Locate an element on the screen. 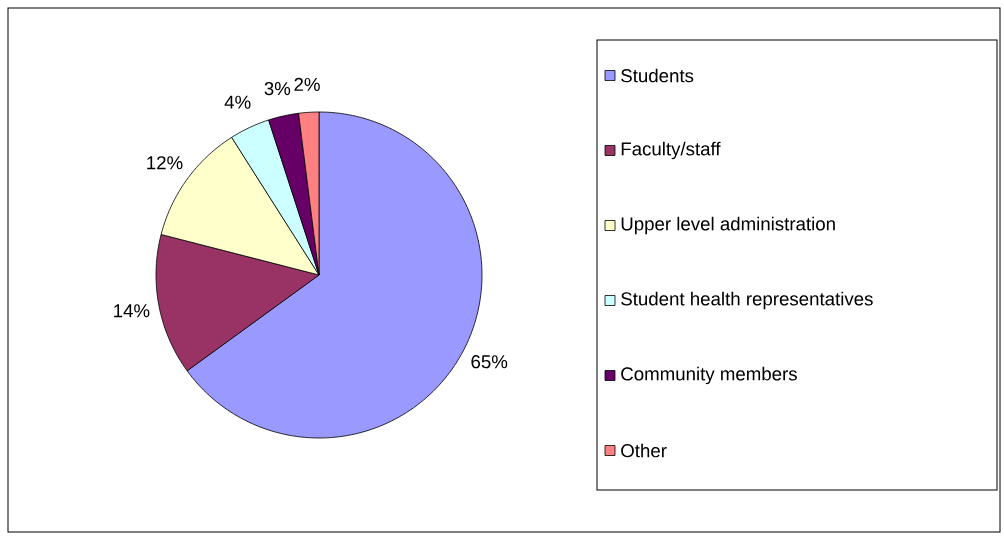 This screenshot has height=540, width=1004. data-label: 4% is located at coordinates (237, 102).